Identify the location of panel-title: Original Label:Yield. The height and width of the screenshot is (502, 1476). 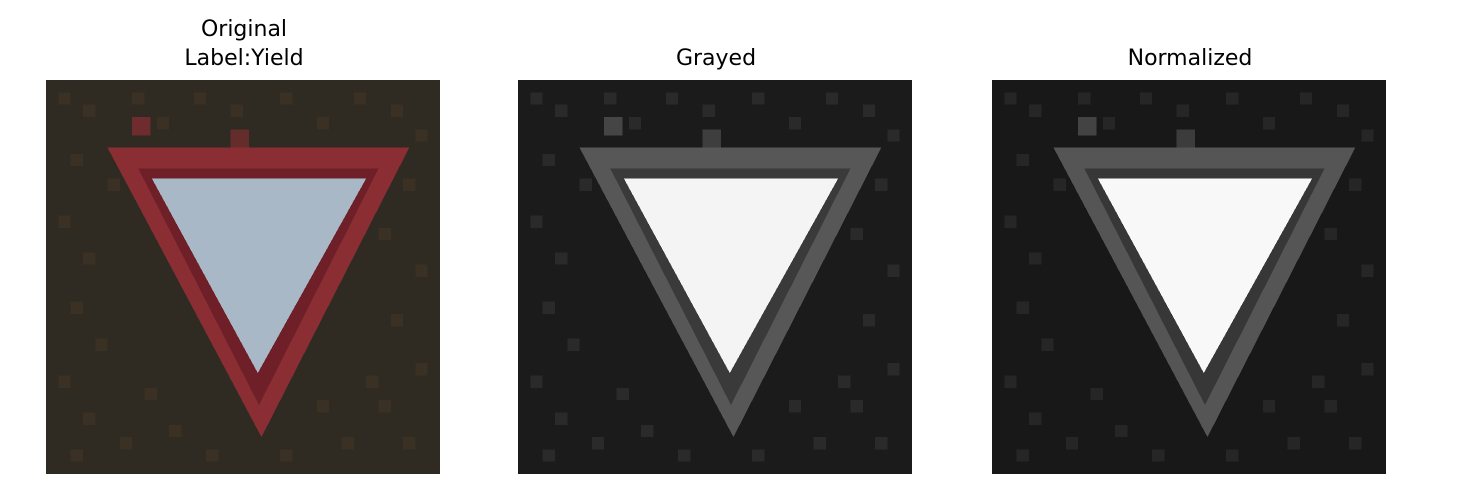
(244, 44).